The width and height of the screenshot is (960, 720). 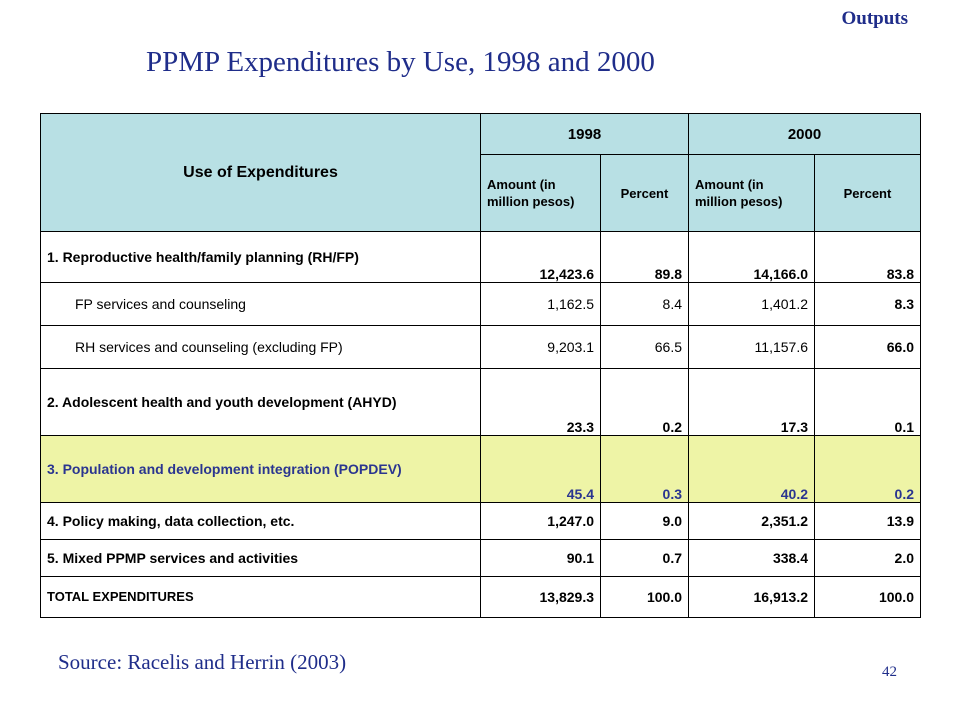 What do you see at coordinates (874, 18) in the screenshot?
I see `section-label: Outputs` at bounding box center [874, 18].